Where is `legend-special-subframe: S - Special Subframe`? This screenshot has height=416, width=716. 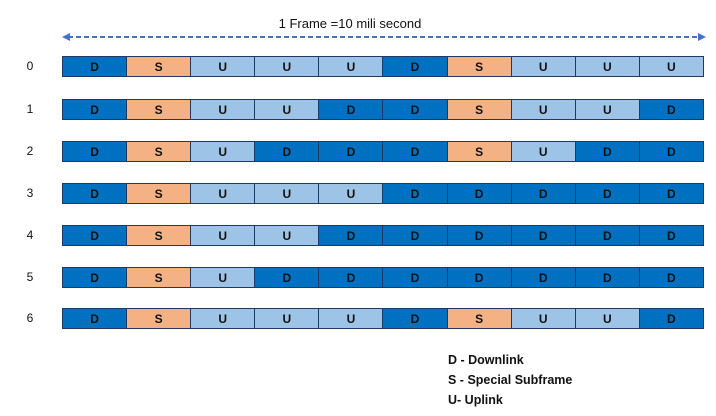 legend-special-subframe: S - Special Subframe is located at coordinates (510, 380).